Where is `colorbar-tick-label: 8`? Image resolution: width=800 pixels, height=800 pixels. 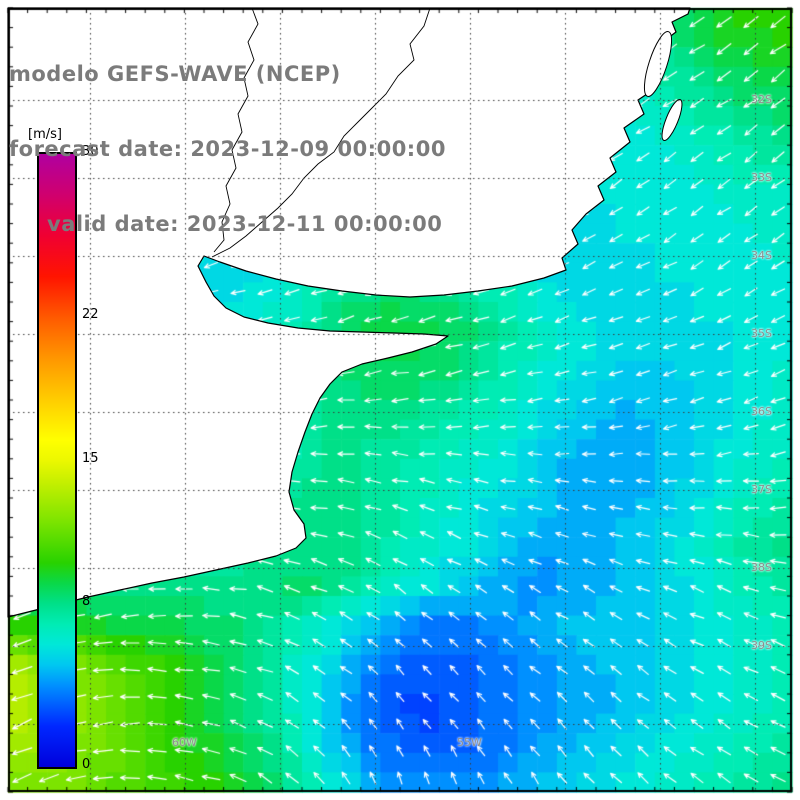
colorbar-tick-label: 8 is located at coordinates (86, 601).